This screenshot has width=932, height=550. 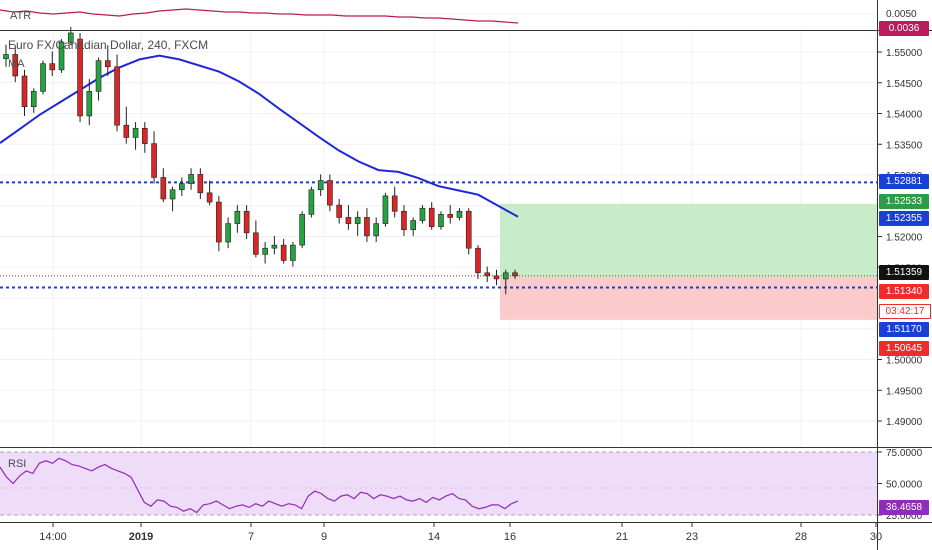 What do you see at coordinates (904, 272) in the screenshot?
I see `price-tag: 1.51359` at bounding box center [904, 272].